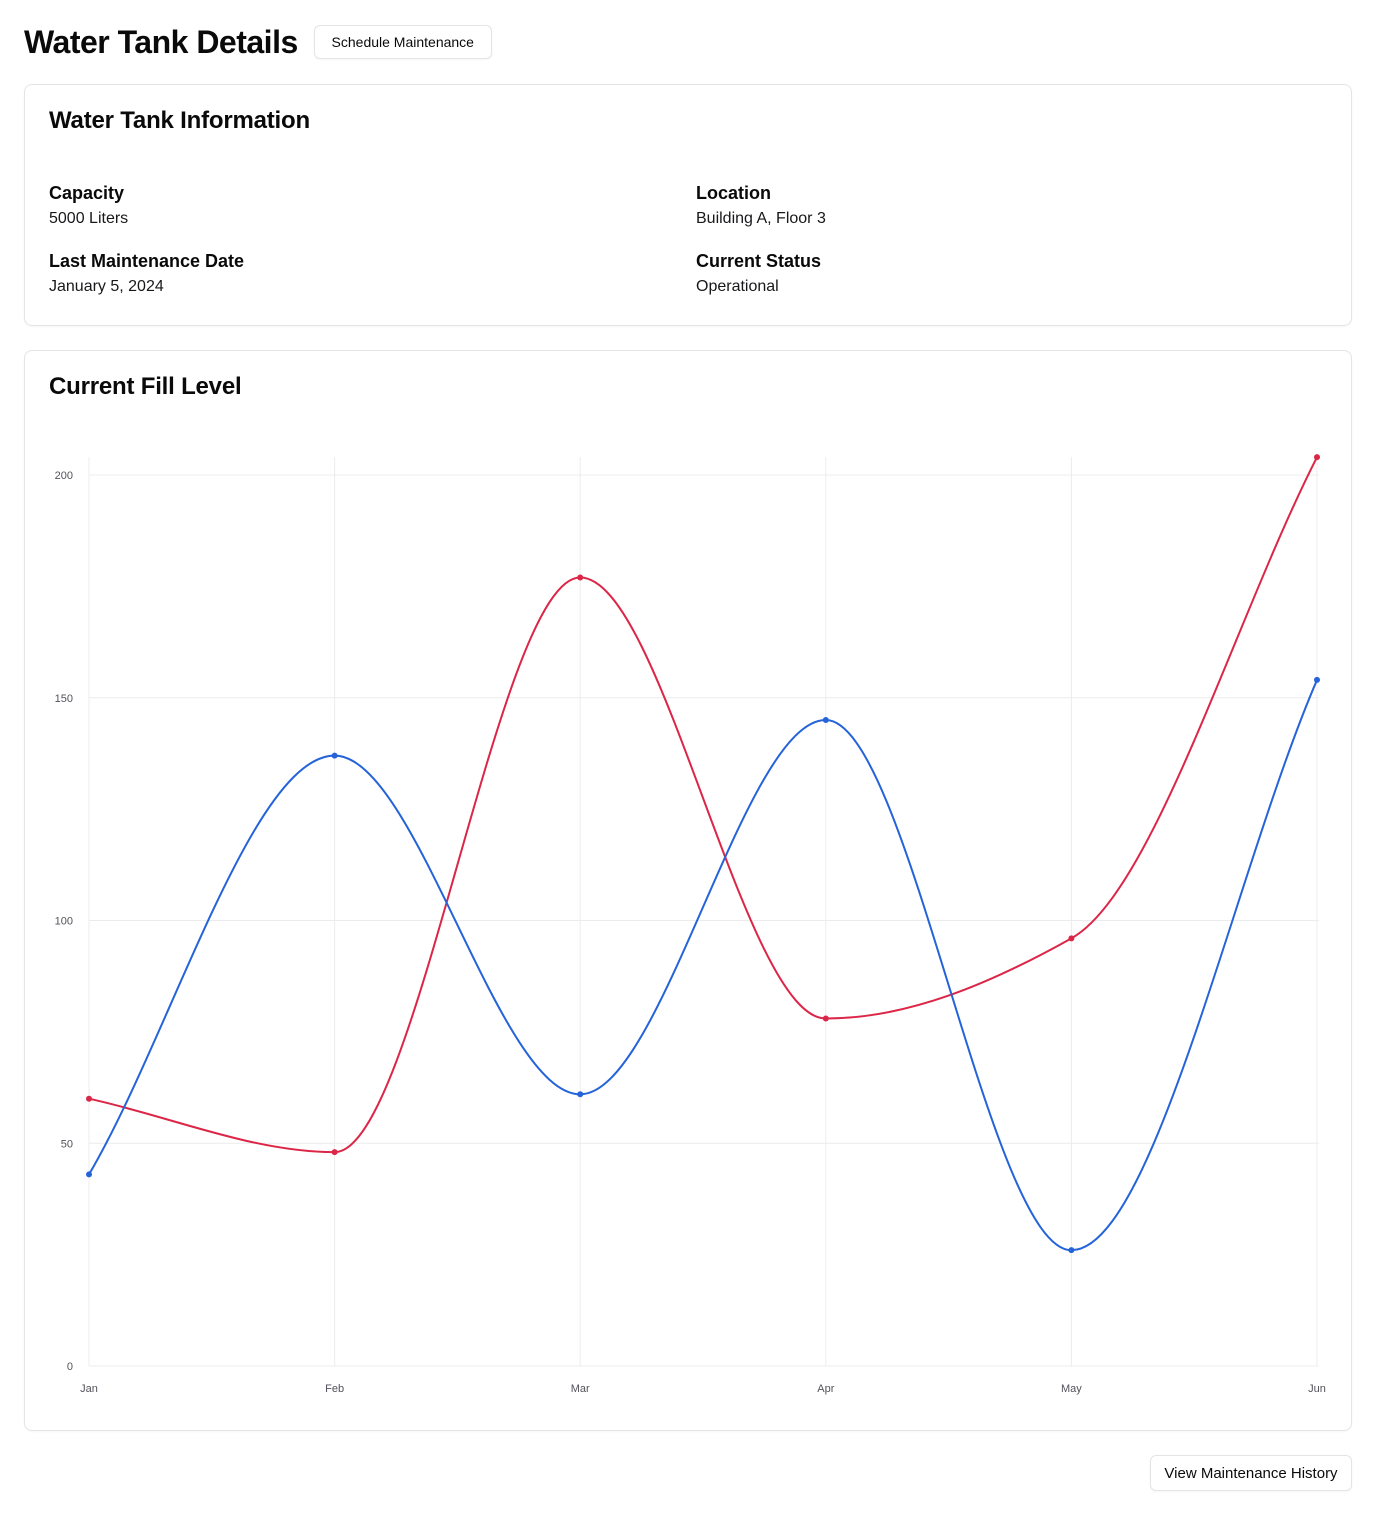 The height and width of the screenshot is (1515, 1376). Describe the element at coordinates (89, 218) in the screenshot. I see `capacity-value: 5000 Liters` at that location.